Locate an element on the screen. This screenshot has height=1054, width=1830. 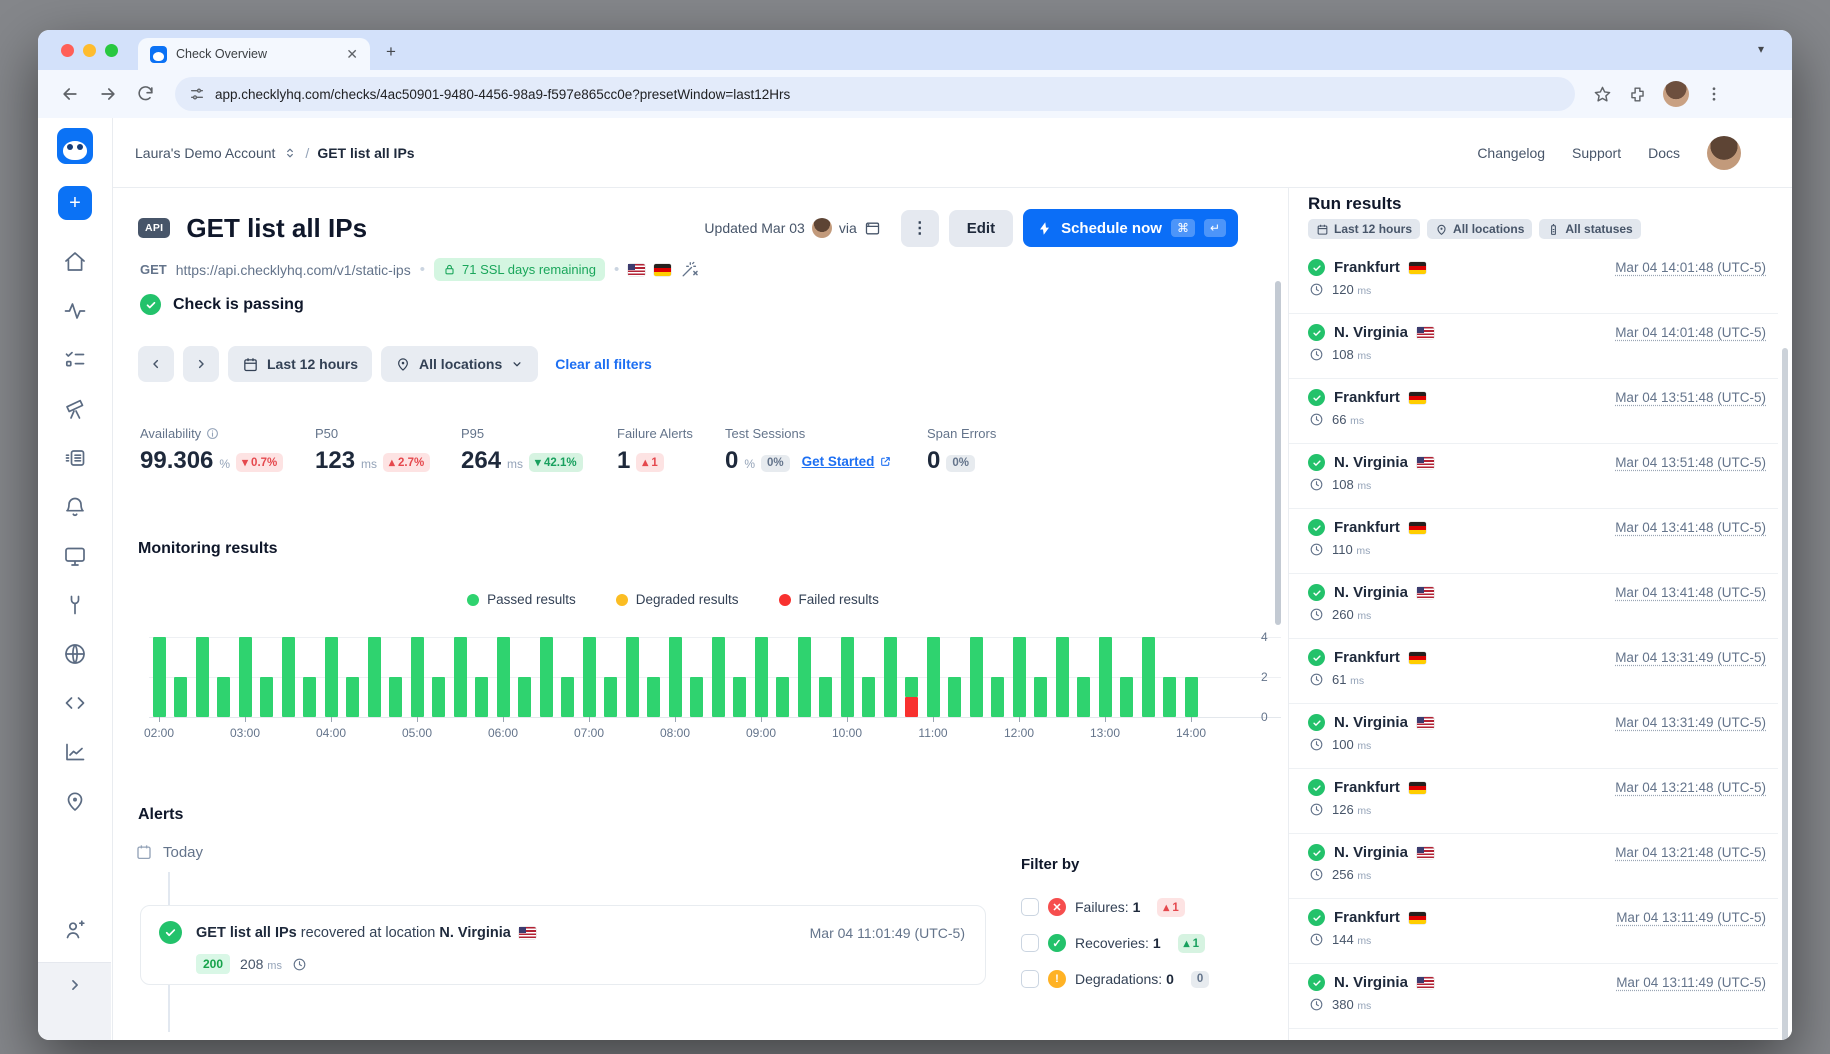
forward-icon is located at coordinates (108, 94).